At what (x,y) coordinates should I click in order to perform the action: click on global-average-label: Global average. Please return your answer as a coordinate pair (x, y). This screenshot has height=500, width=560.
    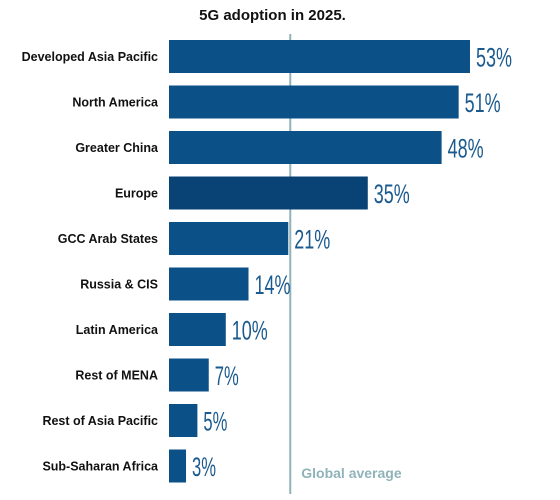
    Looking at the image, I should click on (351, 473).